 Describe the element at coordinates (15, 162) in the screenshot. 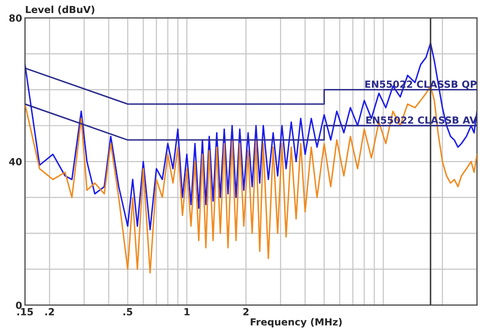

I see `y-tick-label: 40` at that location.